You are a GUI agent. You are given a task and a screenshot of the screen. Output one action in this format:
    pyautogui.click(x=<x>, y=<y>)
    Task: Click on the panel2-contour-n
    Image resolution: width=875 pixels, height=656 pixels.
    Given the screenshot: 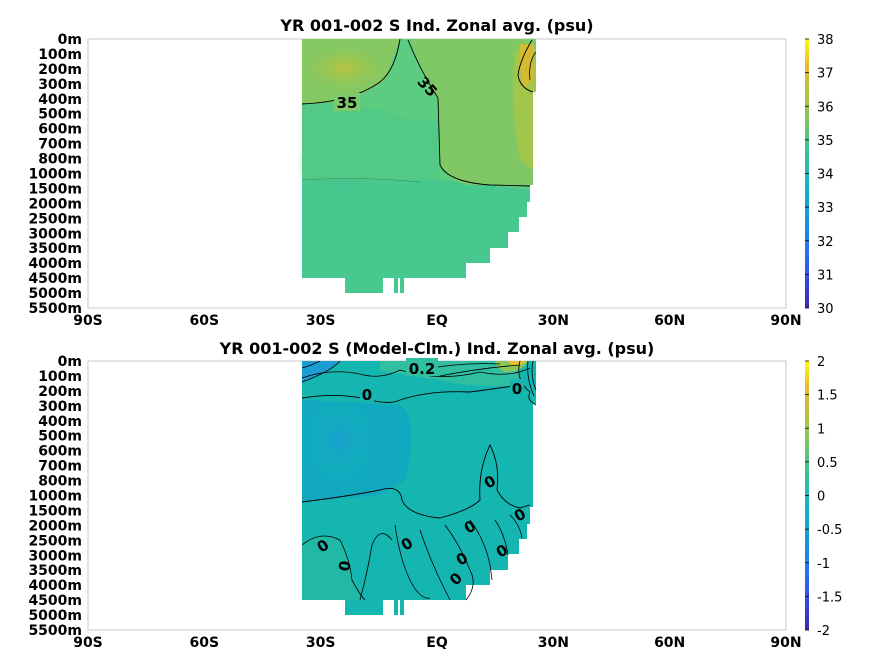 What is the action you would take?
    pyautogui.click(x=481, y=550)
    